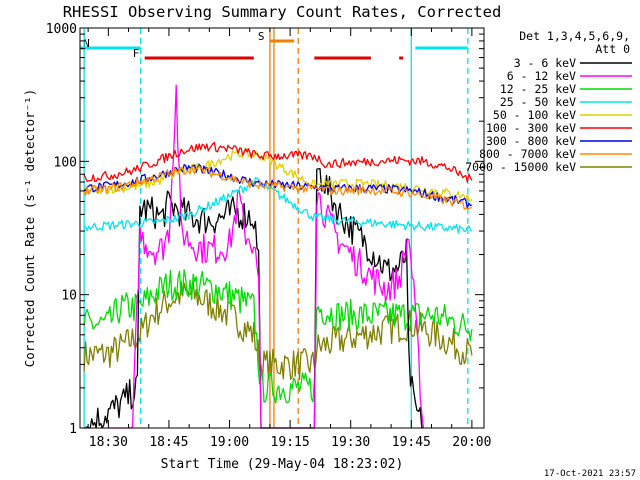 The image size is (640, 480). Describe the element at coordinates (290, 442) in the screenshot. I see `x-tick-label: 19:15` at that location.